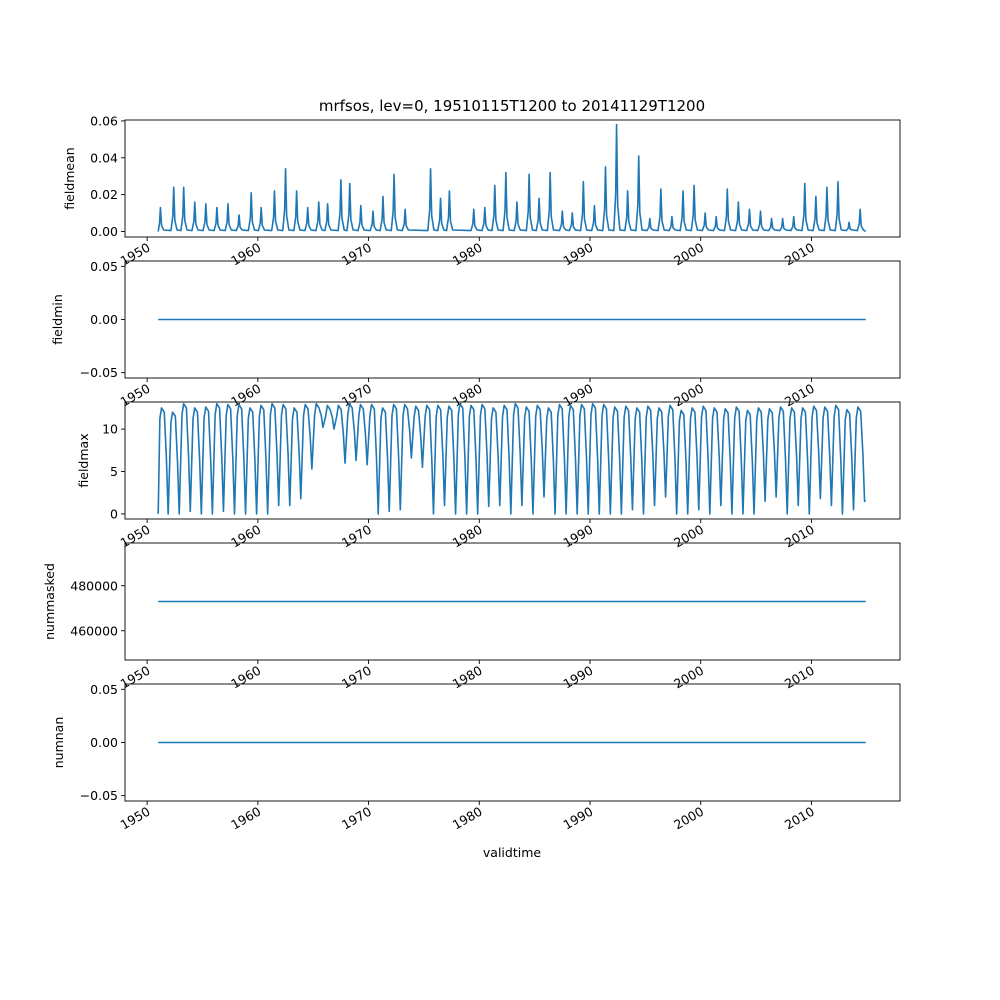  I want to click on panel-fieldmax: 0 5 10 1950 1960 1970 1980 1990 2000 2010 fieldmax, so click(488, 476).